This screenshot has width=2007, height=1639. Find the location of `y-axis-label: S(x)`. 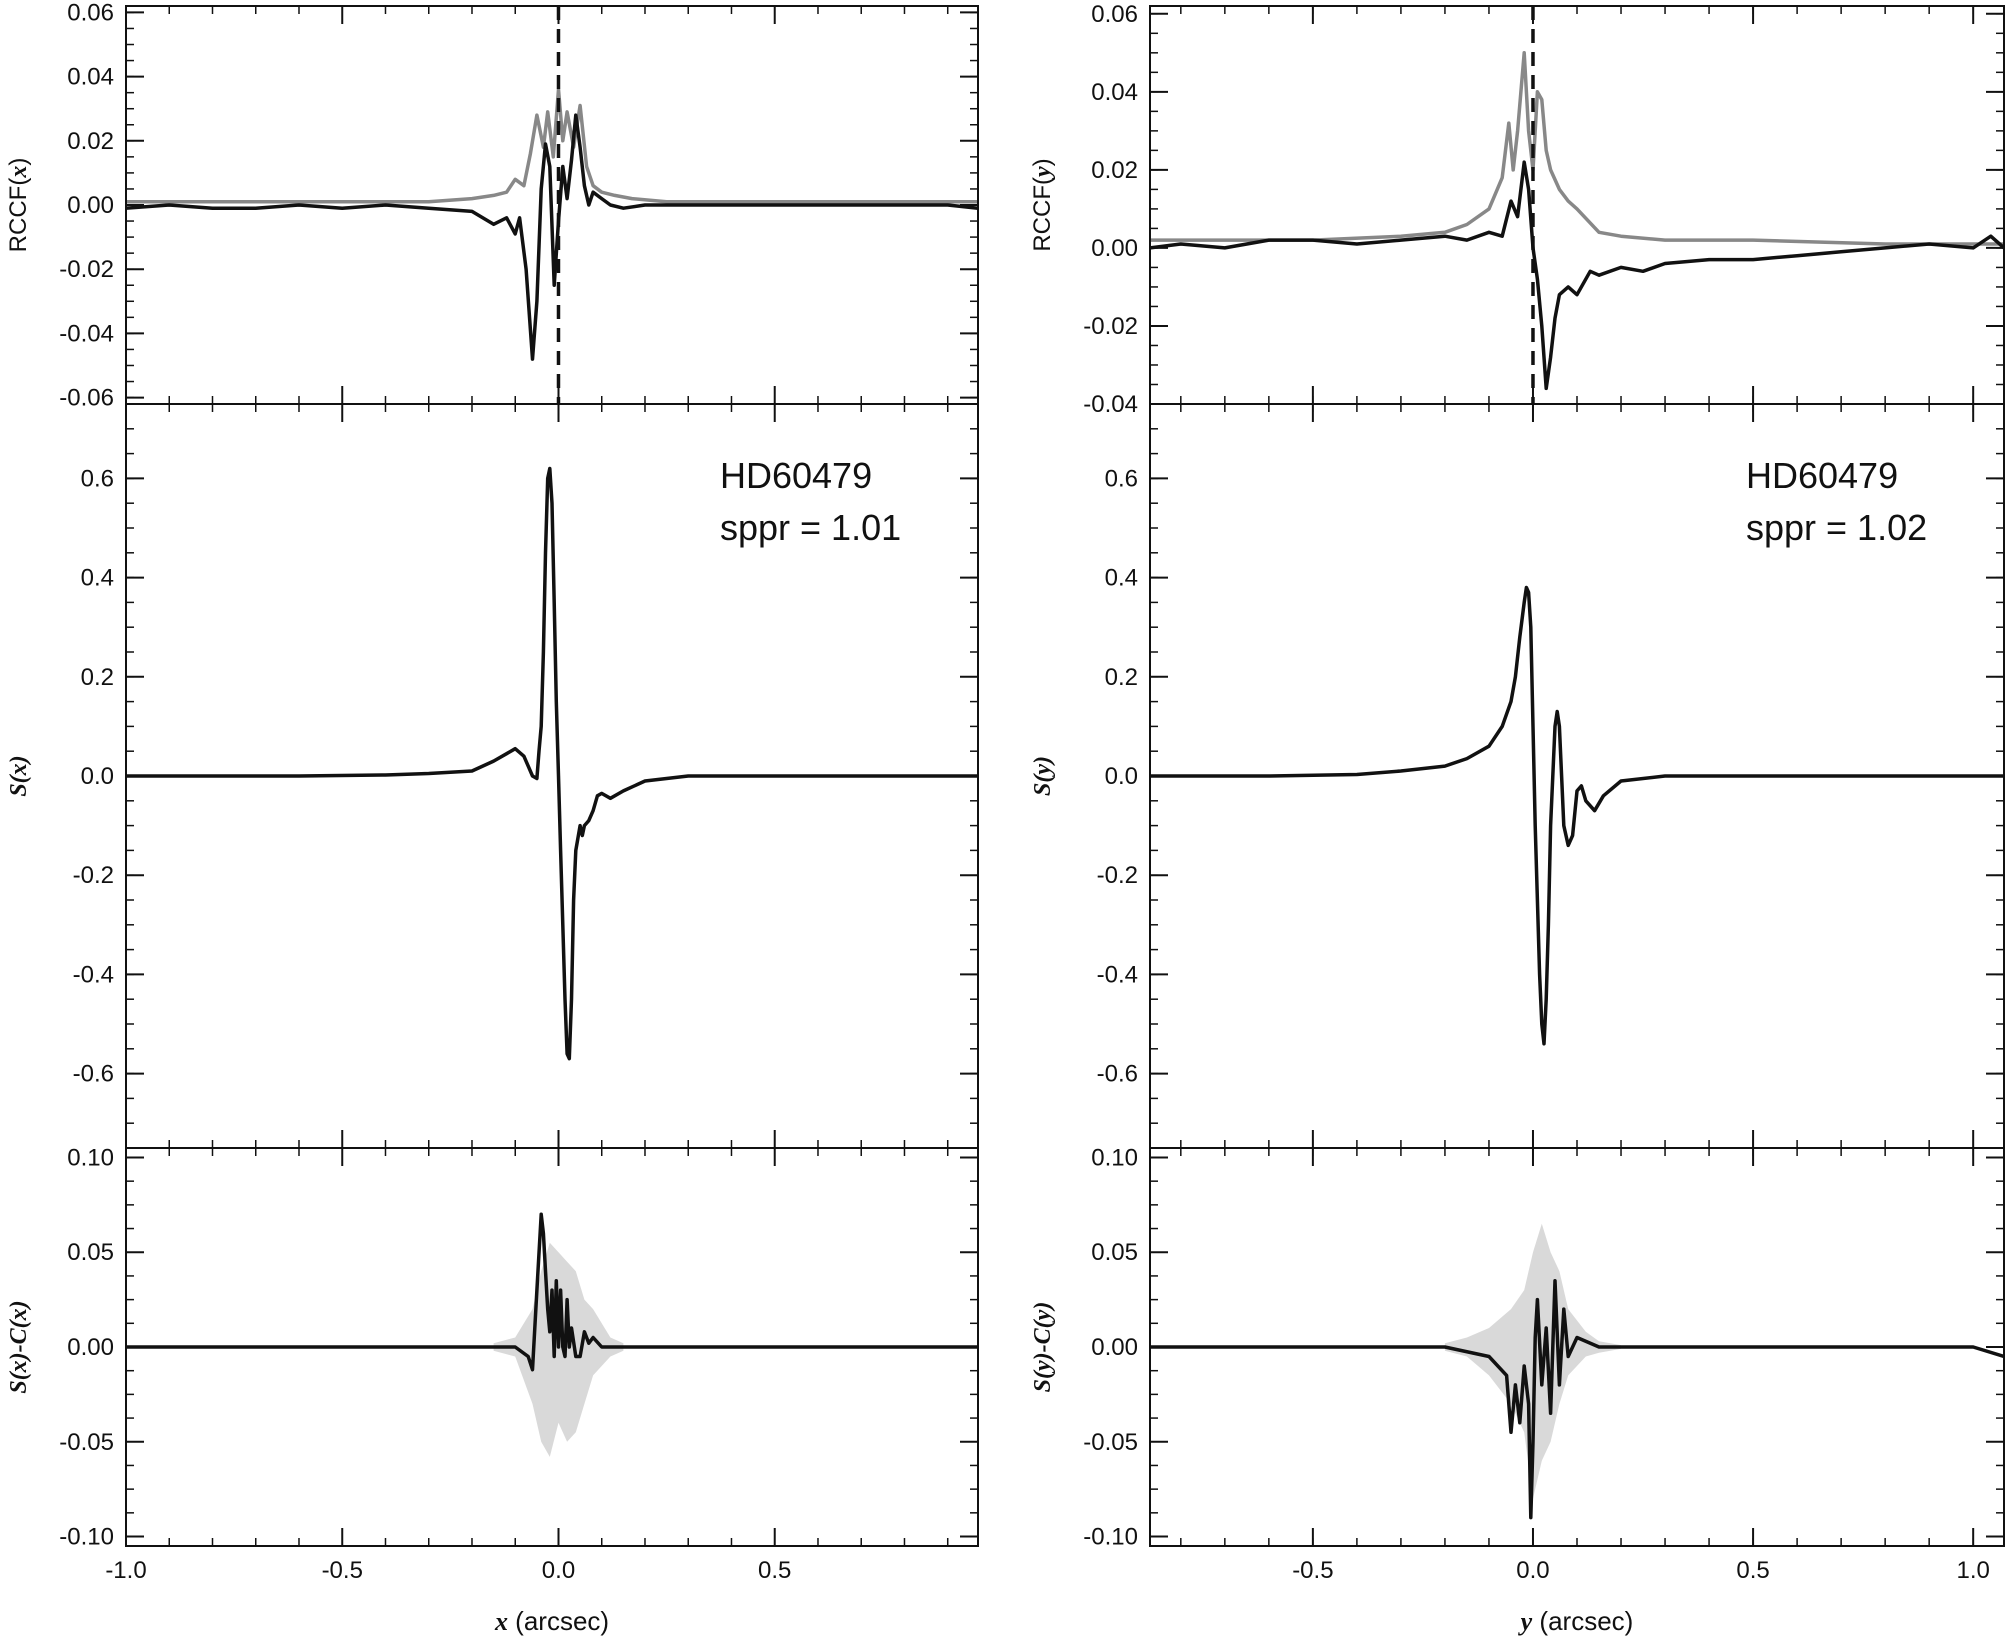

y-axis-label: S(x) is located at coordinates (19, 775).